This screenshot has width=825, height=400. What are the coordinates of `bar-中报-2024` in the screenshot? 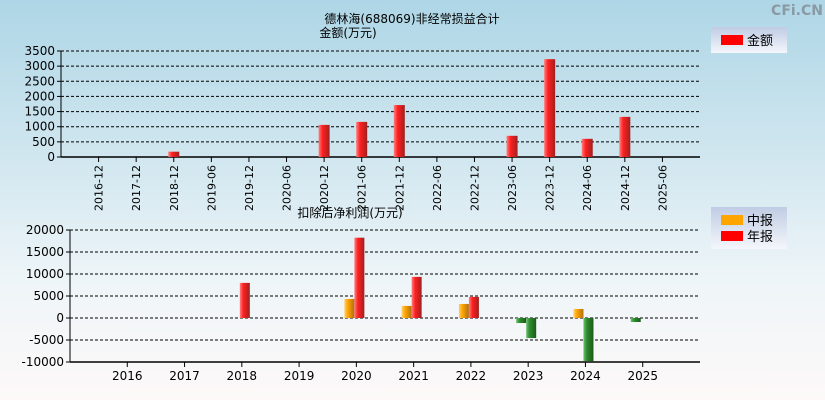 It's located at (578, 313).